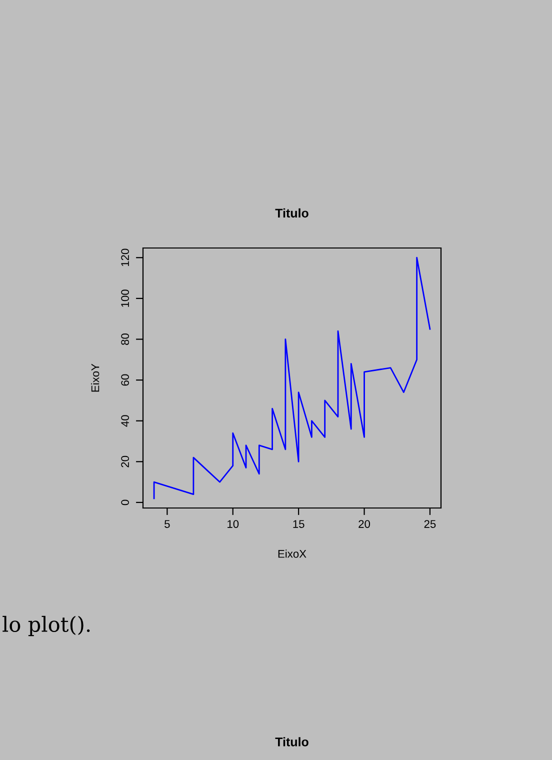  What do you see at coordinates (95, 378) in the screenshot?
I see `y-axis-title: EixoY` at bounding box center [95, 378].